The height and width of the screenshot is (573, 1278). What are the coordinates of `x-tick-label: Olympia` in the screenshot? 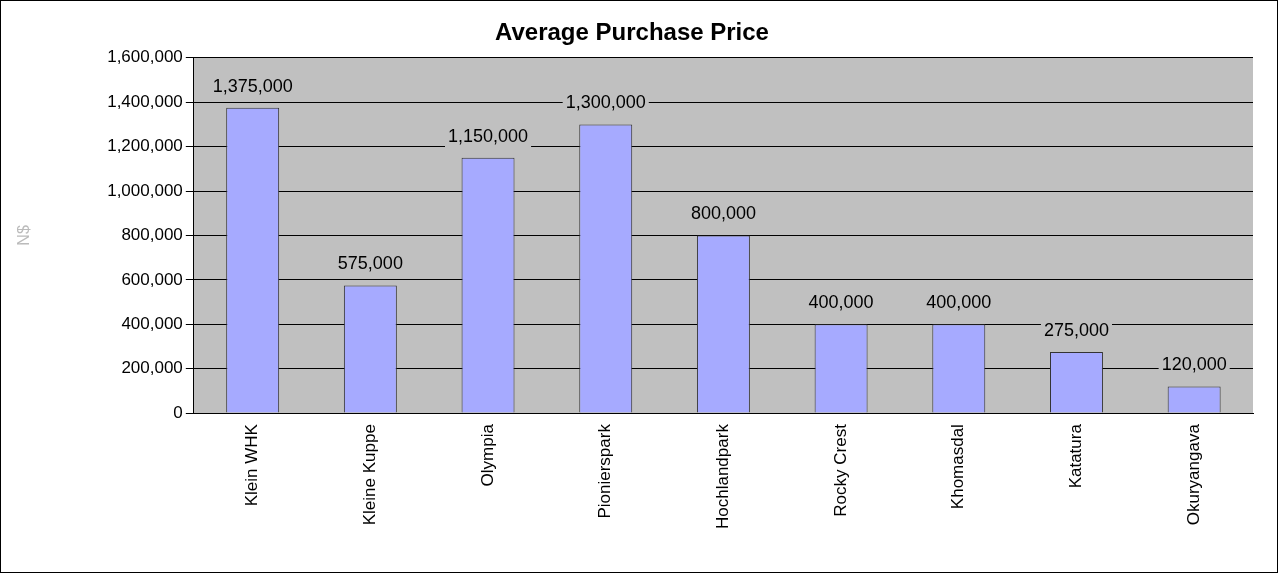 It's located at (487, 455).